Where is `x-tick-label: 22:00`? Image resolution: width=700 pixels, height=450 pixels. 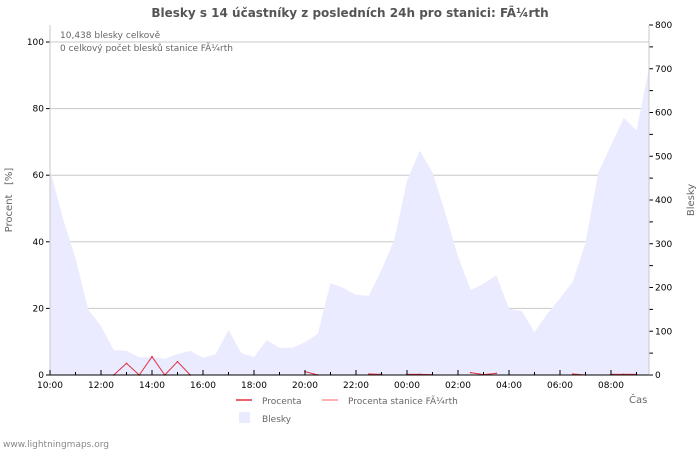
x-tick-label: 22:00 is located at coordinates (356, 386).